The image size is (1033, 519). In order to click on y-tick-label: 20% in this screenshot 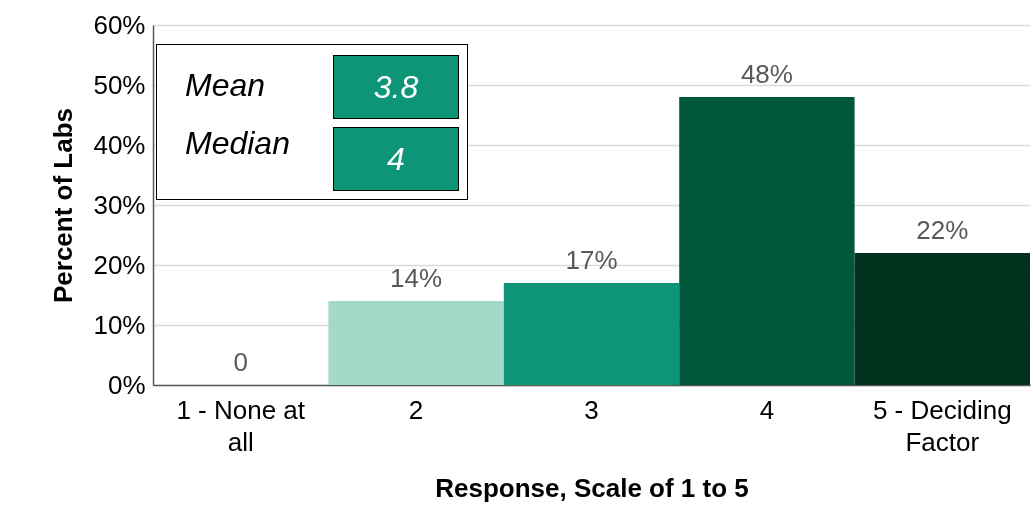, I will do `click(119, 264)`.